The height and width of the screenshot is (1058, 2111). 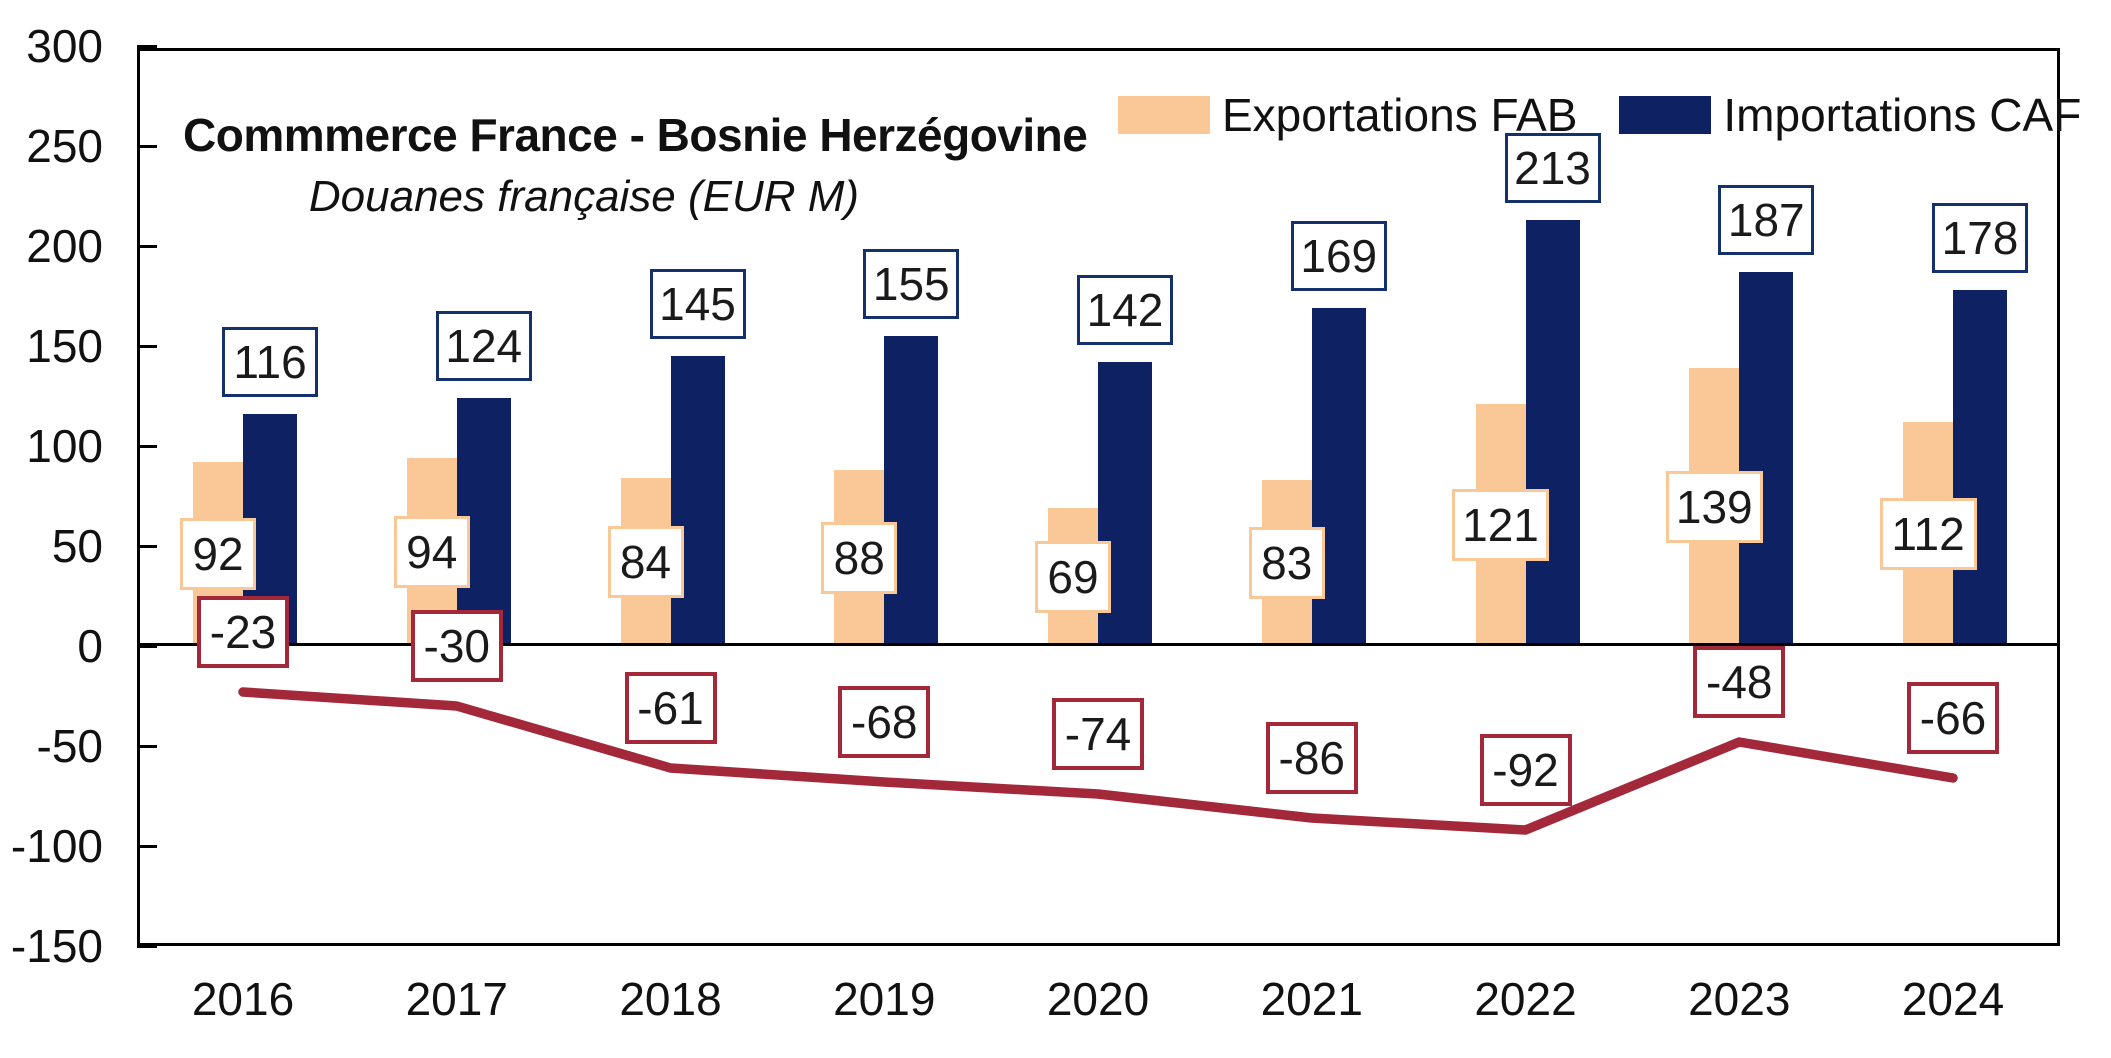 I want to click on import-value-label-2018: 145, so click(x=697, y=304).